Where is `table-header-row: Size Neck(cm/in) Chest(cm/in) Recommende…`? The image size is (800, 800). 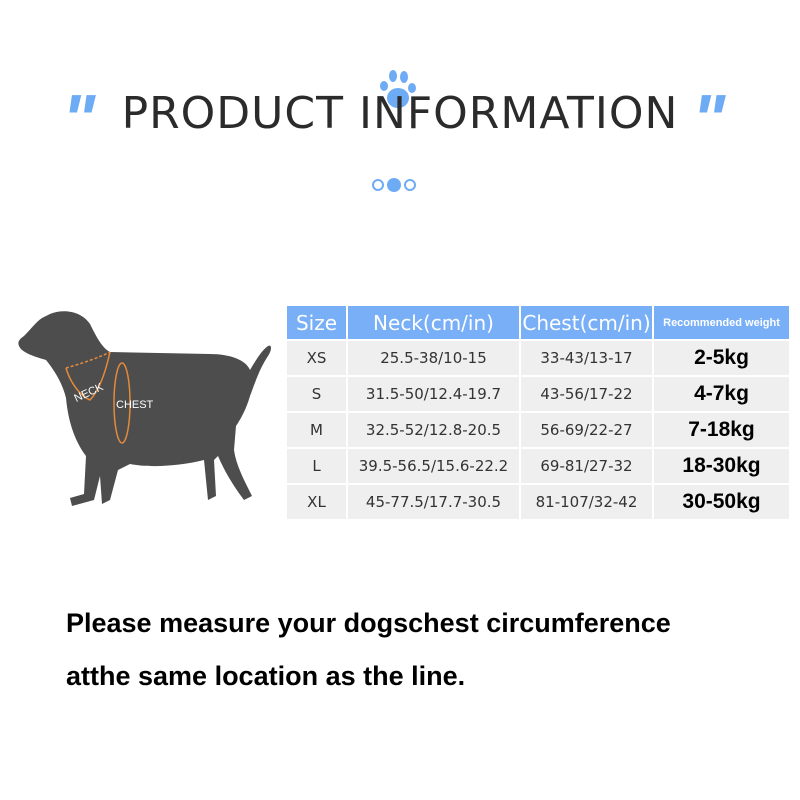 table-header-row: Size Neck(cm/in) Chest(cm/in) Recommende… is located at coordinates (538, 322).